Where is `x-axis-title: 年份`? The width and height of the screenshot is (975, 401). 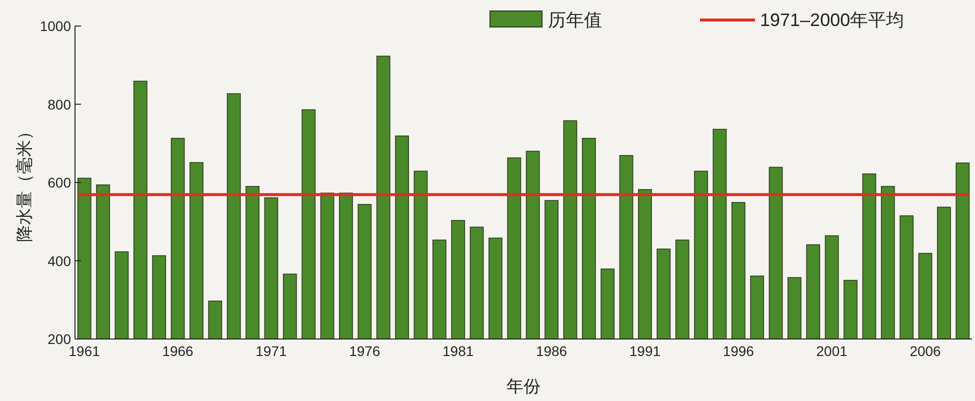
x-axis-title: 年份 is located at coordinates (523, 386).